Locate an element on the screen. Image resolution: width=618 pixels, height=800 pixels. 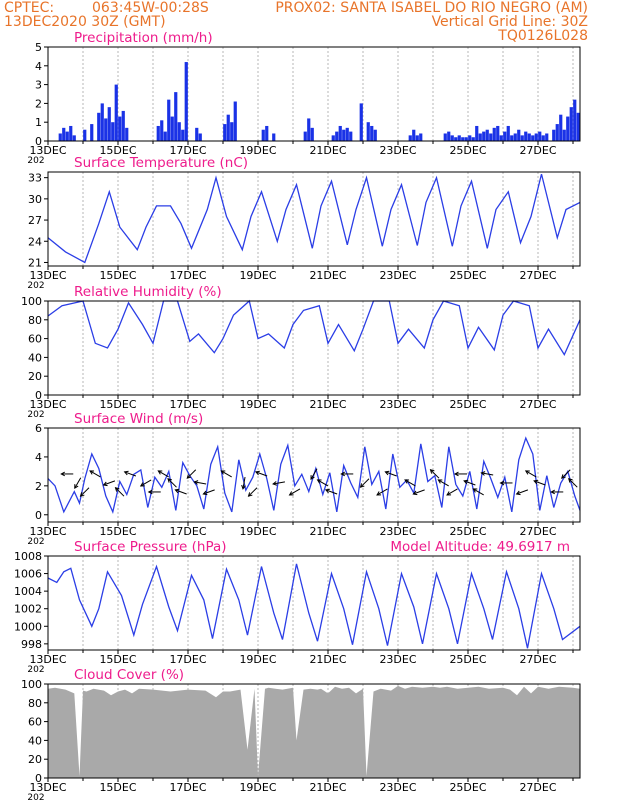
y-tick-label: 4 is located at coordinates (38, 66).